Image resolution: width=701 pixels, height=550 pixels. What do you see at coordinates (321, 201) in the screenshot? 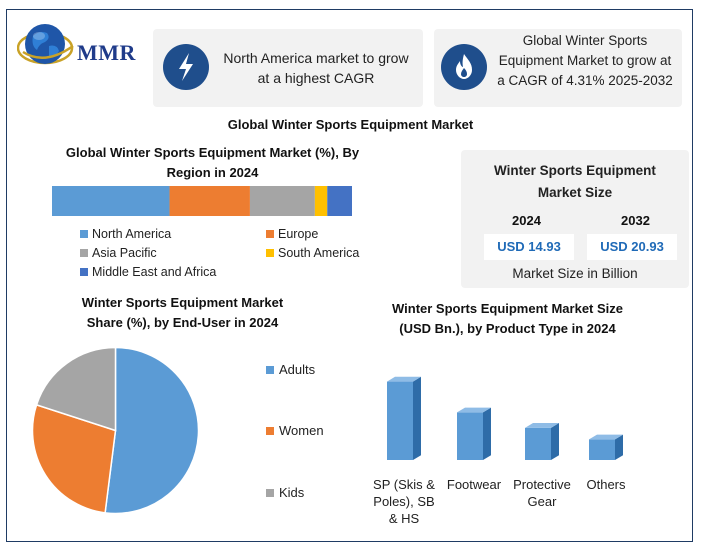
I see `region-bar-segment-south-america` at bounding box center [321, 201].